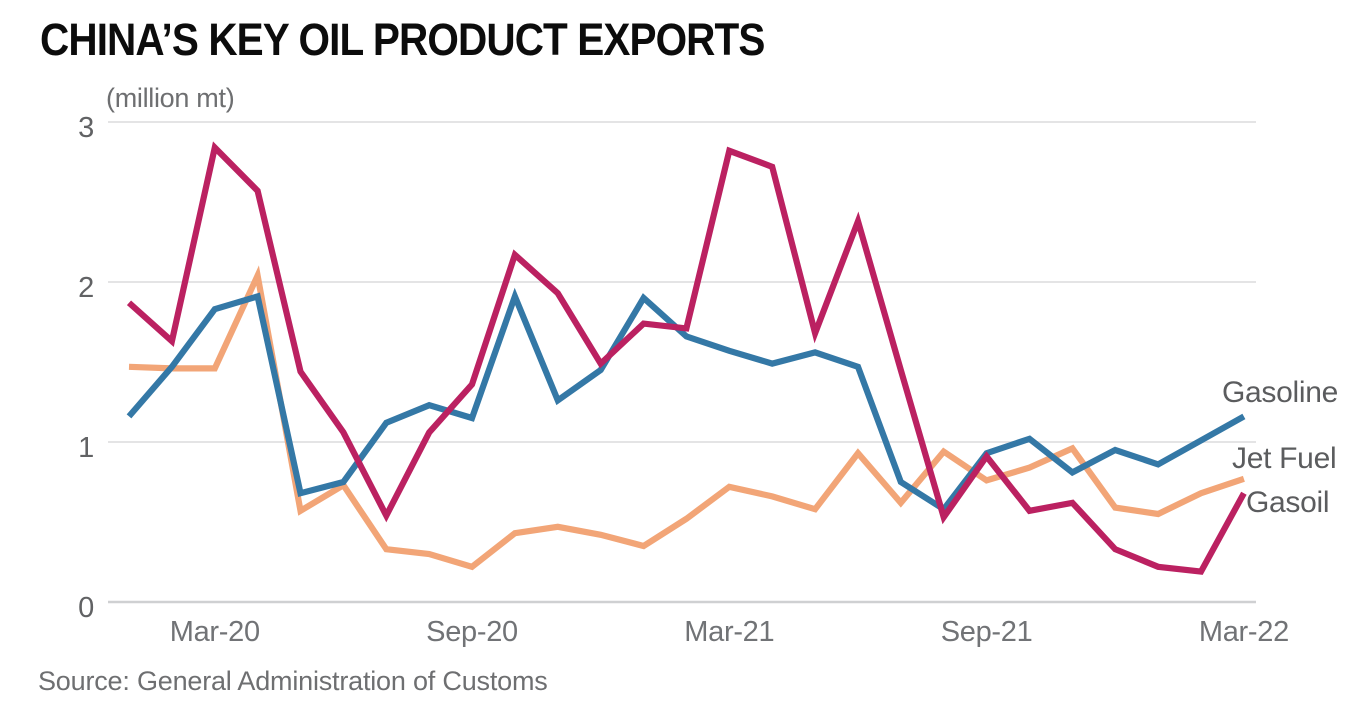 The width and height of the screenshot is (1370, 724). I want to click on y-tick-label-3: 3, so click(86, 128).